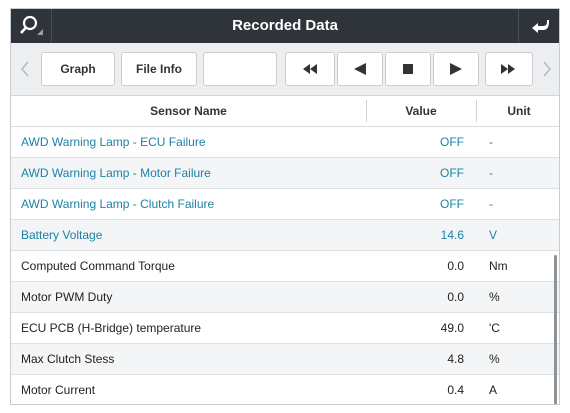 The height and width of the screenshot is (413, 570). What do you see at coordinates (98, 266) in the screenshot?
I see `sensor-name: Computed Command Torque` at bounding box center [98, 266].